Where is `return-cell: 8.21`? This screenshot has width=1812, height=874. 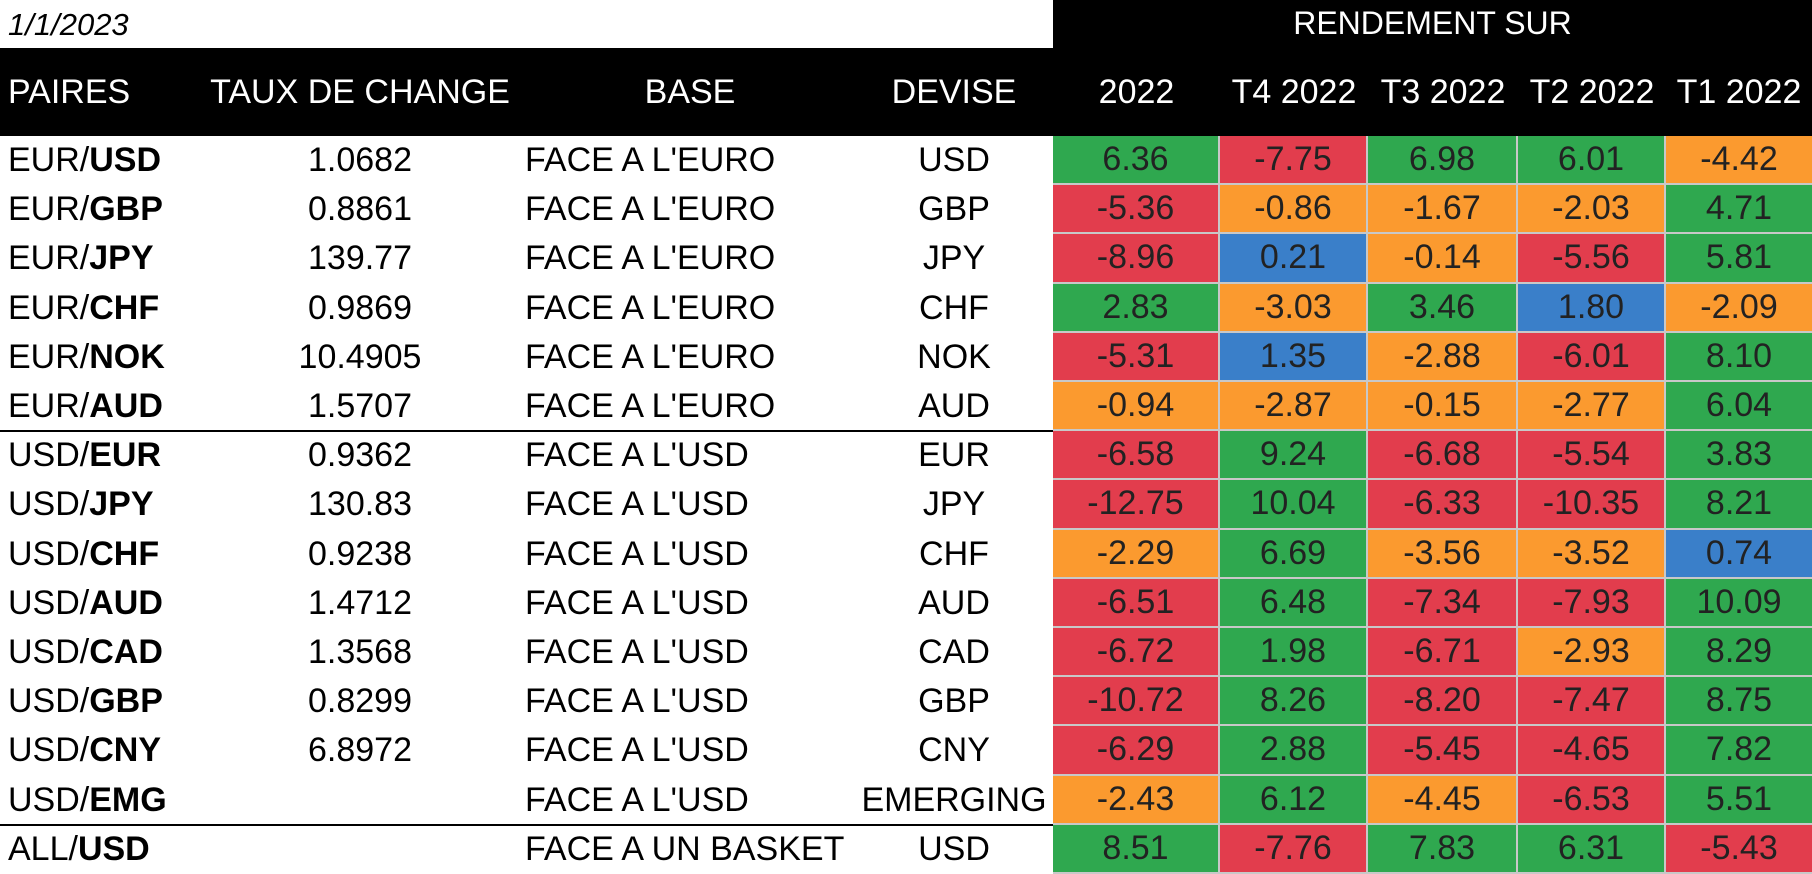 return-cell: 8.21 is located at coordinates (1739, 505).